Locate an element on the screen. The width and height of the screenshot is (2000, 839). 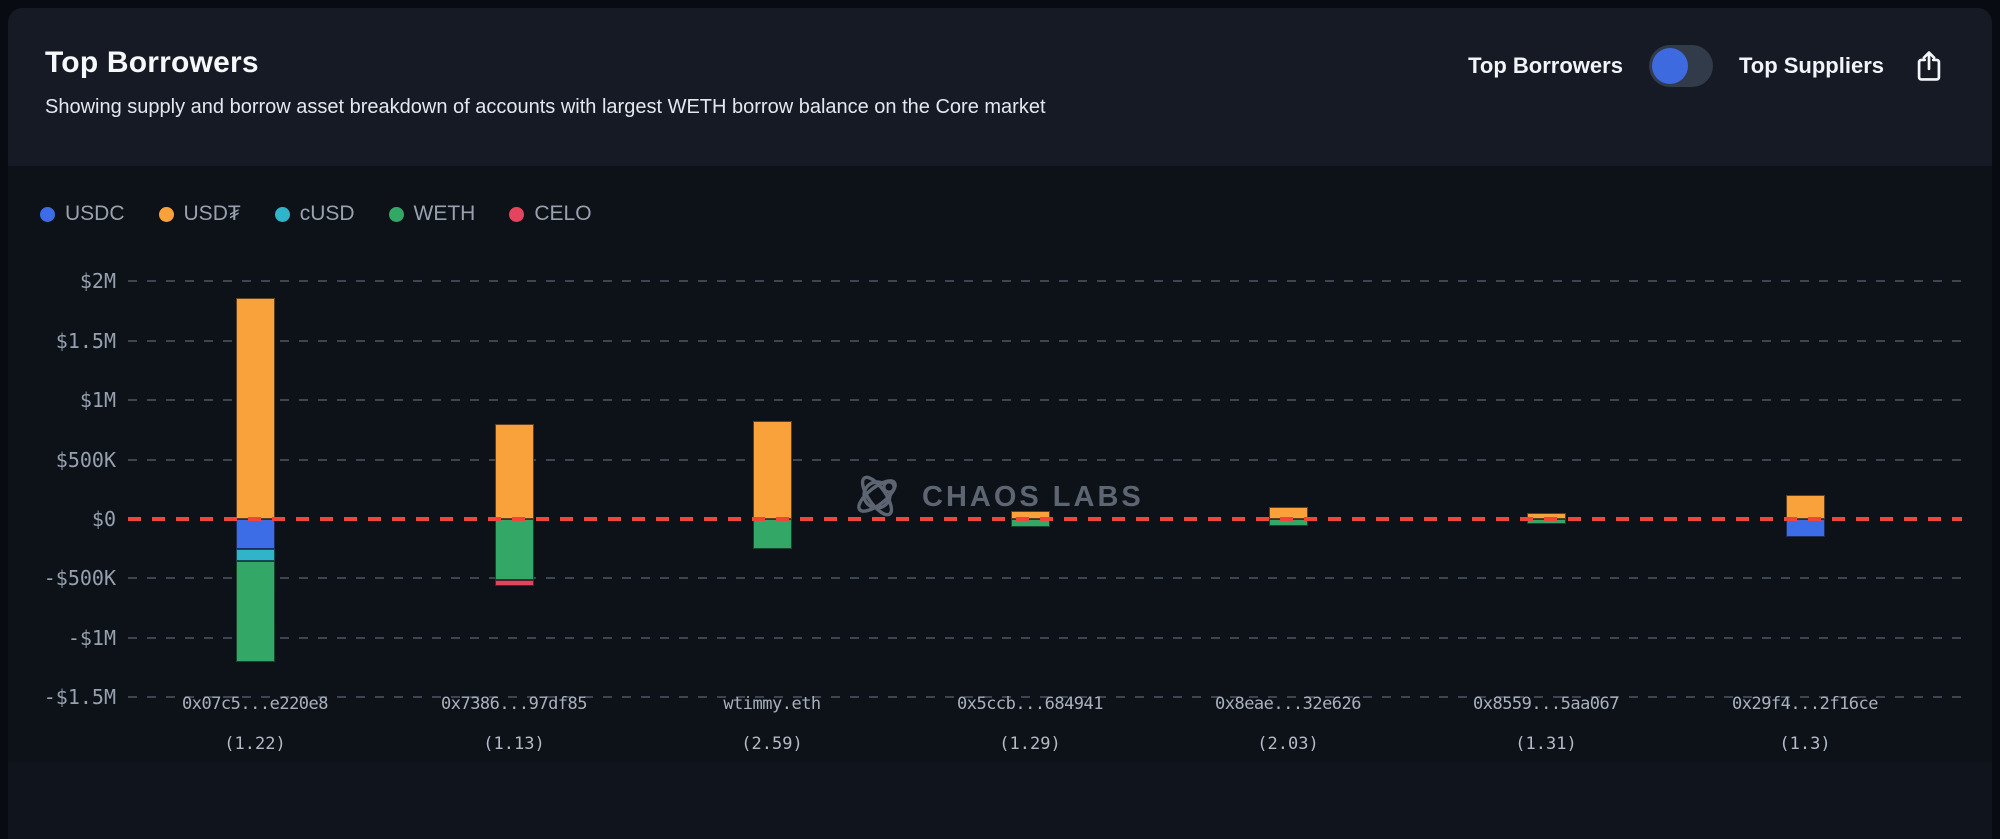
y-axis-tick: $1M is located at coordinates (97, 400).